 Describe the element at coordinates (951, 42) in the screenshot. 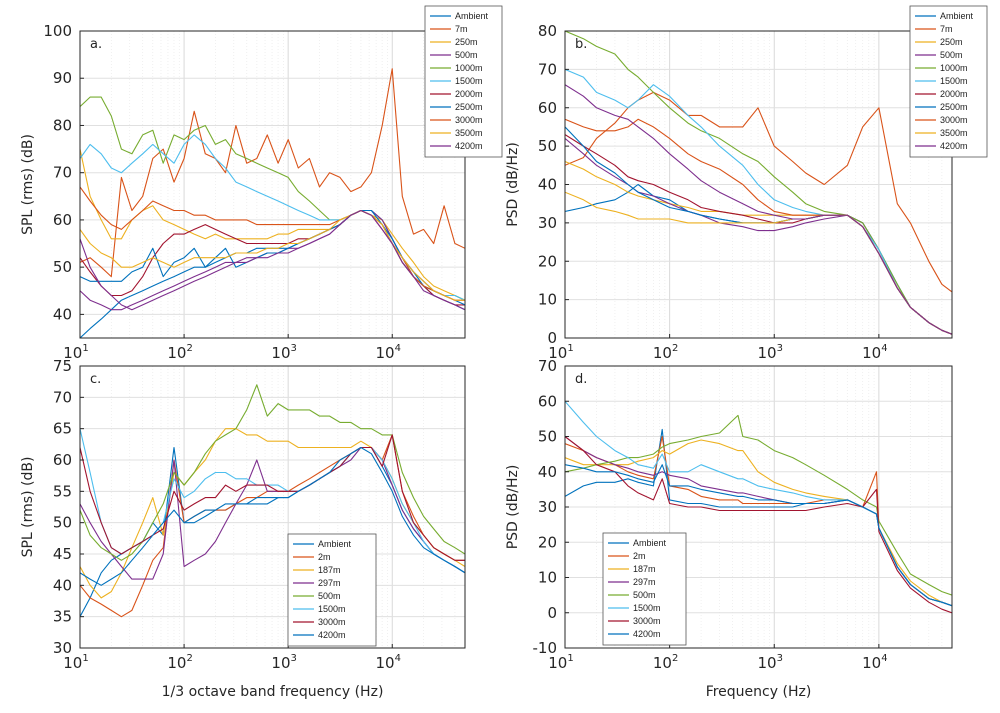

I see `legend-entry: 250m` at that location.